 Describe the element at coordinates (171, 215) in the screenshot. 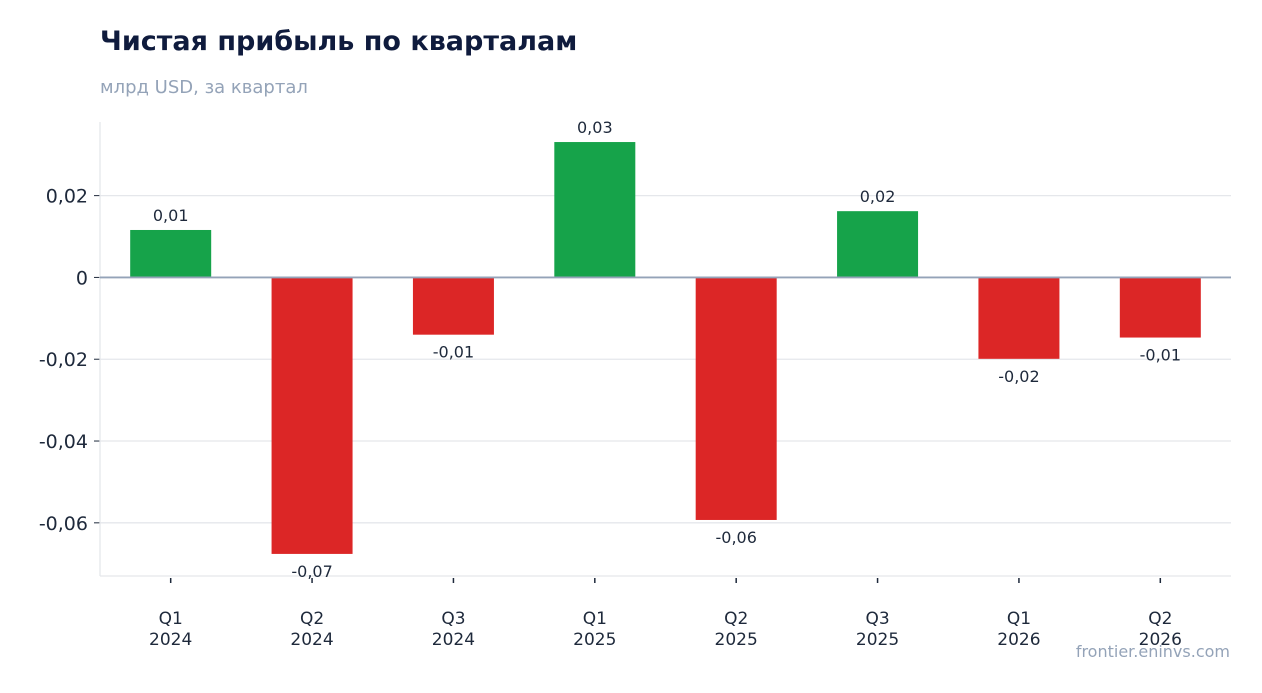

I see `data-label: 0,01` at that location.